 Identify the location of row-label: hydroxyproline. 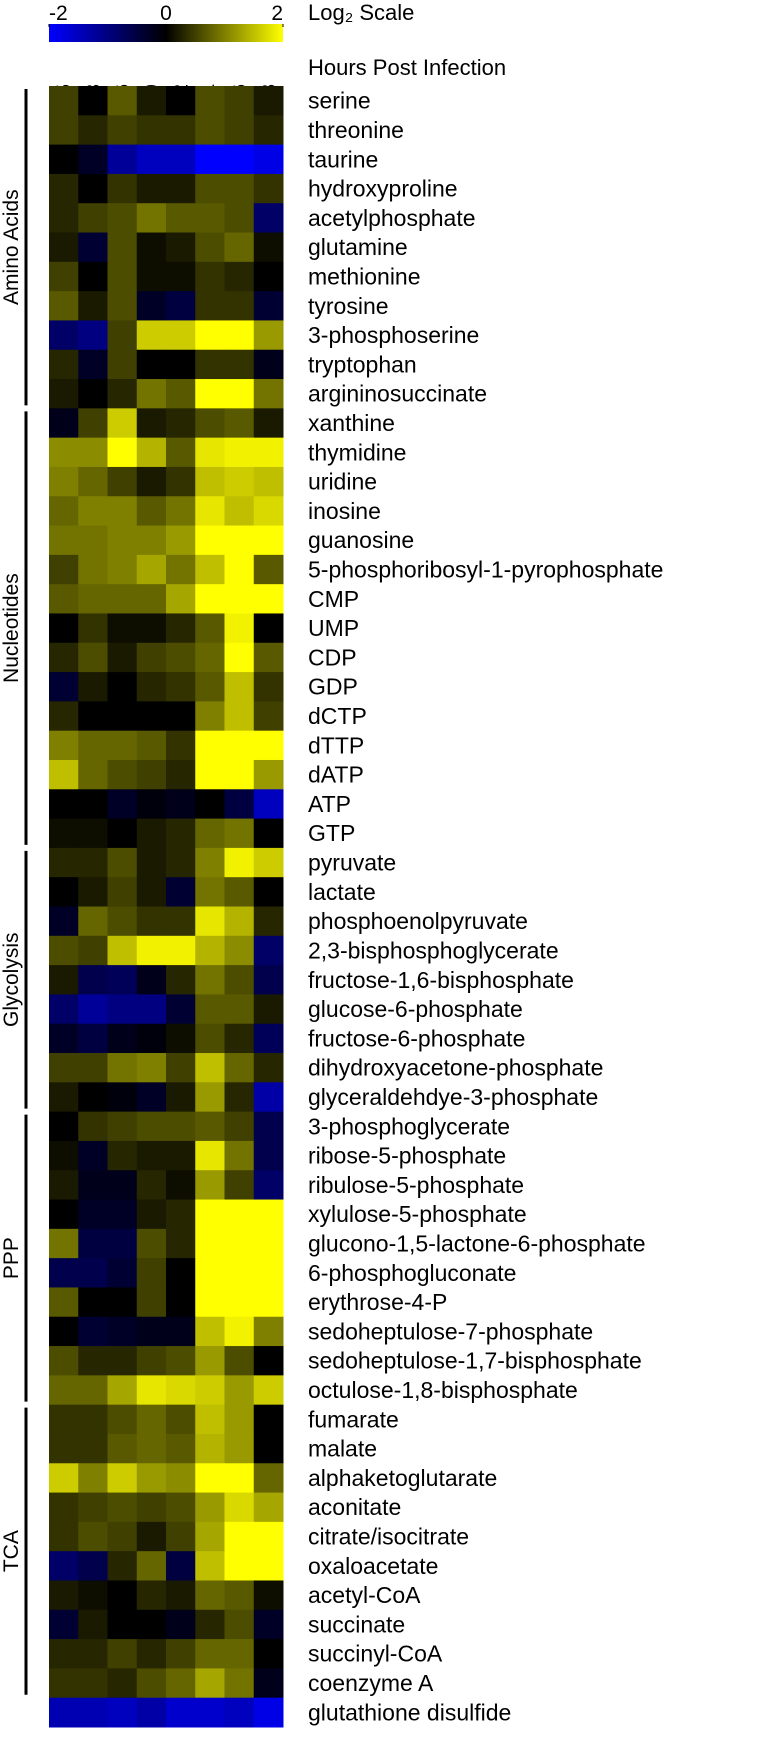
(383, 189).